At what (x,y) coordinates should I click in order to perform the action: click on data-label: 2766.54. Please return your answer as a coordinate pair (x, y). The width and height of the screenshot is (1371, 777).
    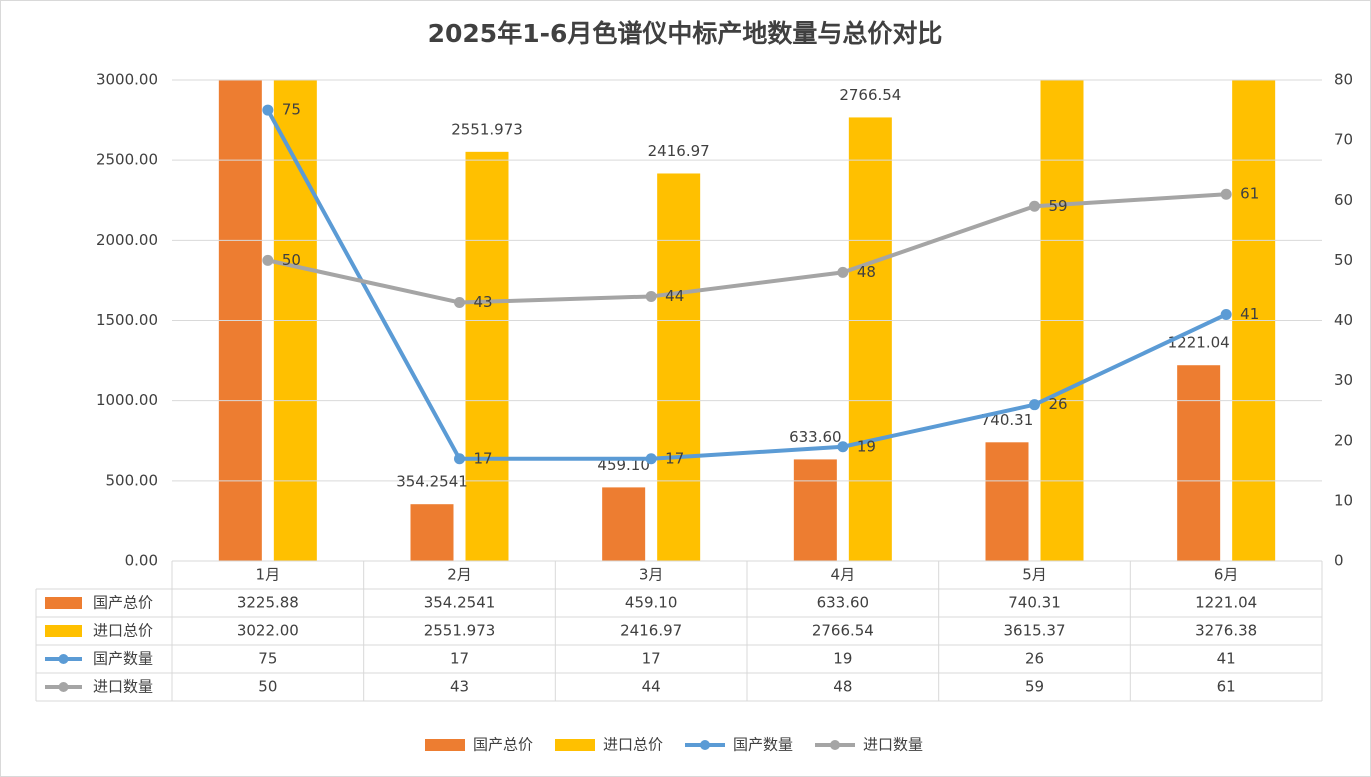
    Looking at the image, I should click on (870, 95).